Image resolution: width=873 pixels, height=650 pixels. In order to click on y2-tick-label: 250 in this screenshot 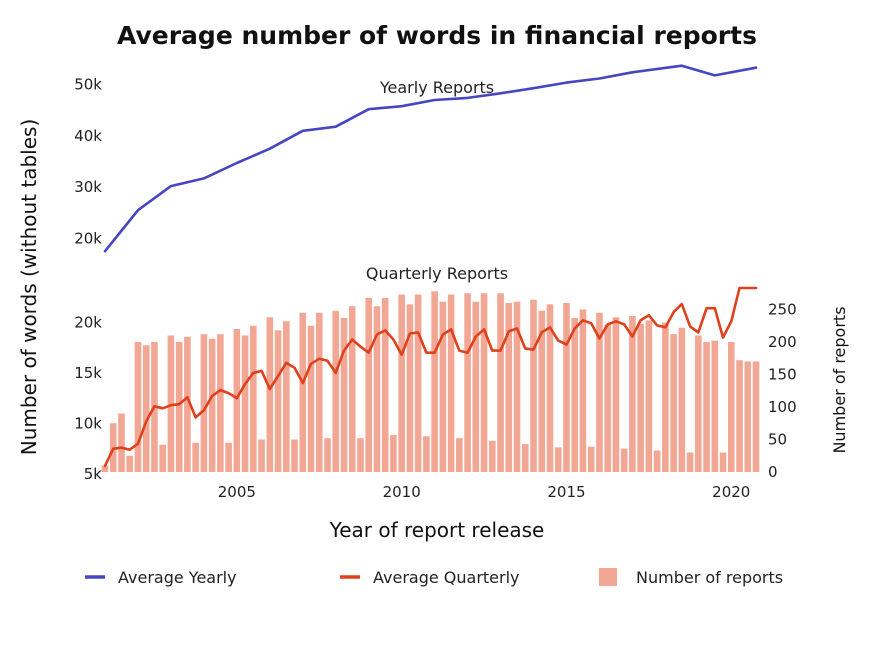, I will do `click(782, 310)`.